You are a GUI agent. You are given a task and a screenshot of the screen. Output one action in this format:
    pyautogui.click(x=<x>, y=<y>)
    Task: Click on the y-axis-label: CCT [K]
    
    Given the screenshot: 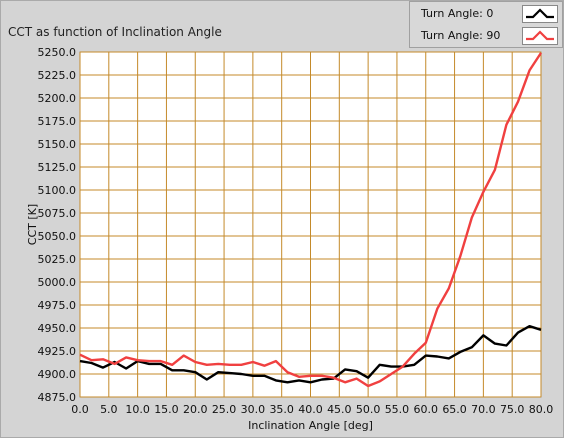 What is the action you would take?
    pyautogui.click(x=32, y=224)
    